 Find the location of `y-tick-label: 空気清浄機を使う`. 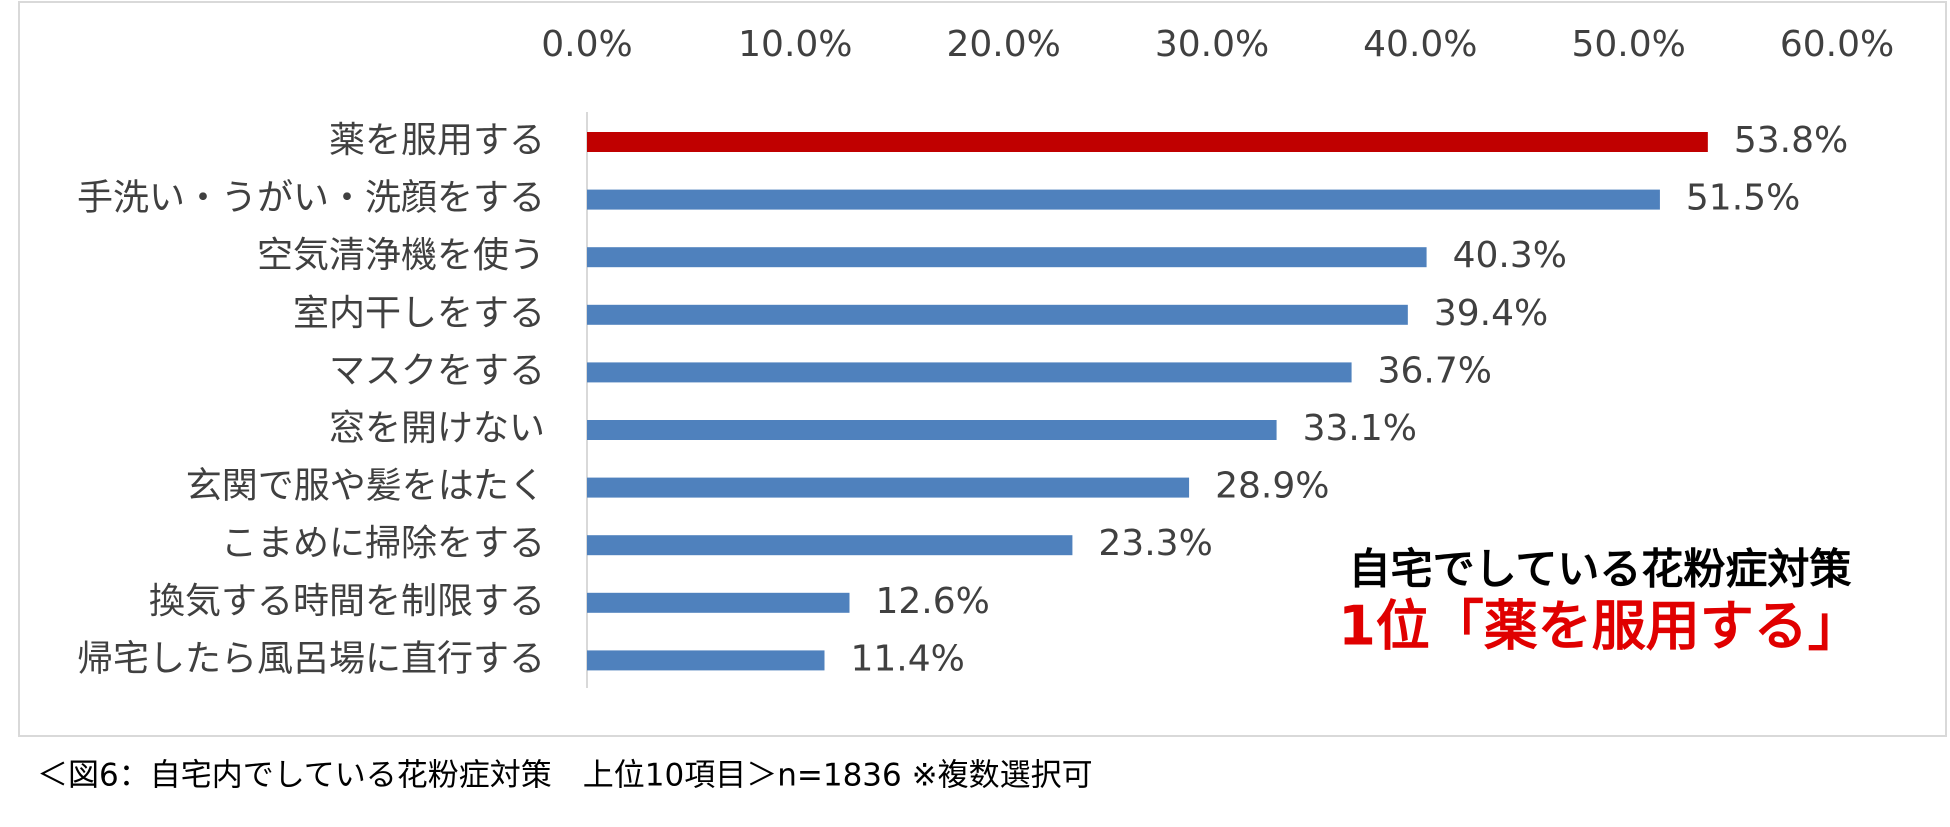

y-tick-label: 空気清浄機を使う is located at coordinates (401, 255).